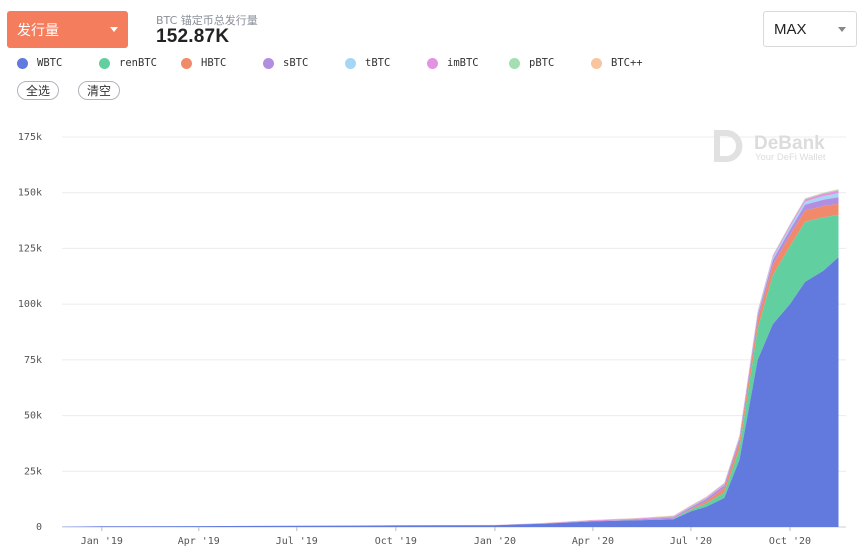 This screenshot has width=864, height=556. I want to click on x-tick-label: Jan '19, so click(102, 541).